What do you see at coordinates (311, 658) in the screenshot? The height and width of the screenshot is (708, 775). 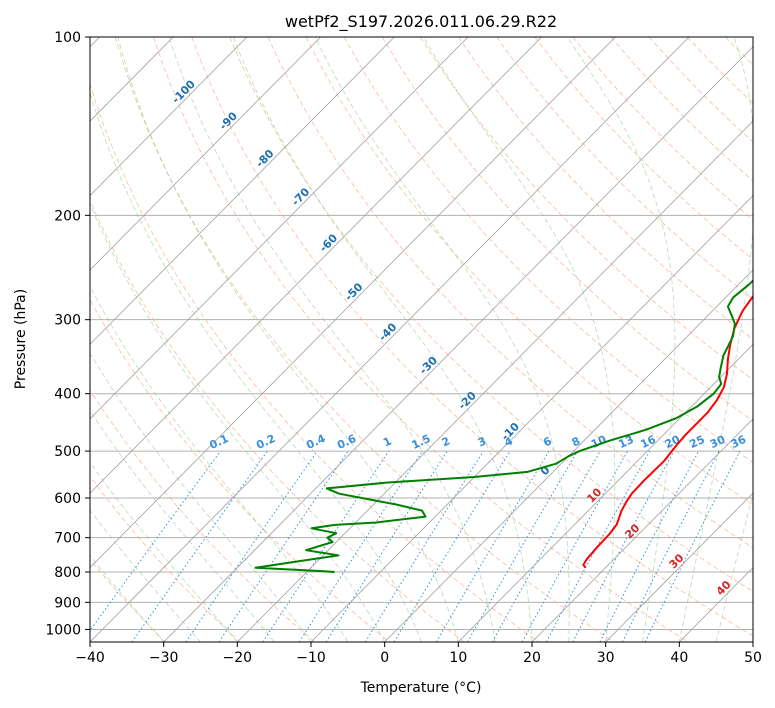 I see `x-tick-label: −10` at bounding box center [311, 658].